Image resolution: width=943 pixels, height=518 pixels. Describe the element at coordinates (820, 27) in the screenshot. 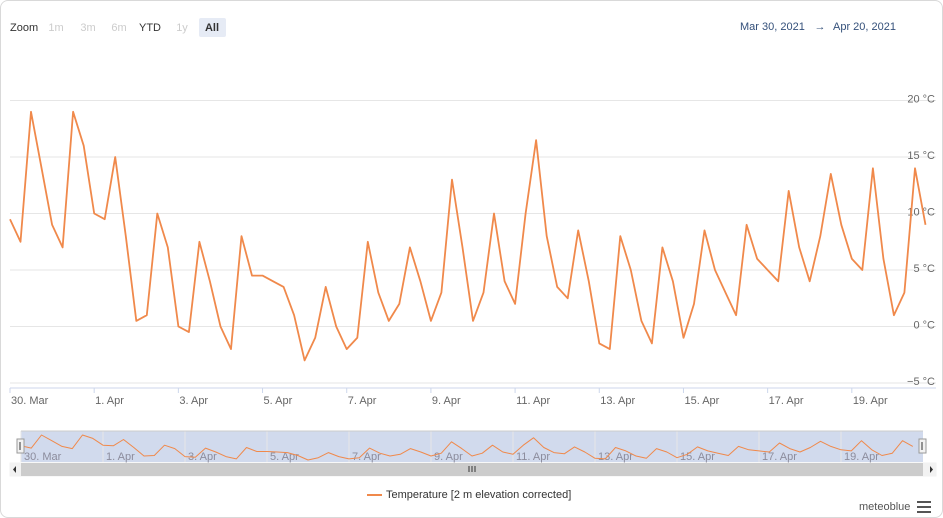

I see `range-sep: →` at that location.